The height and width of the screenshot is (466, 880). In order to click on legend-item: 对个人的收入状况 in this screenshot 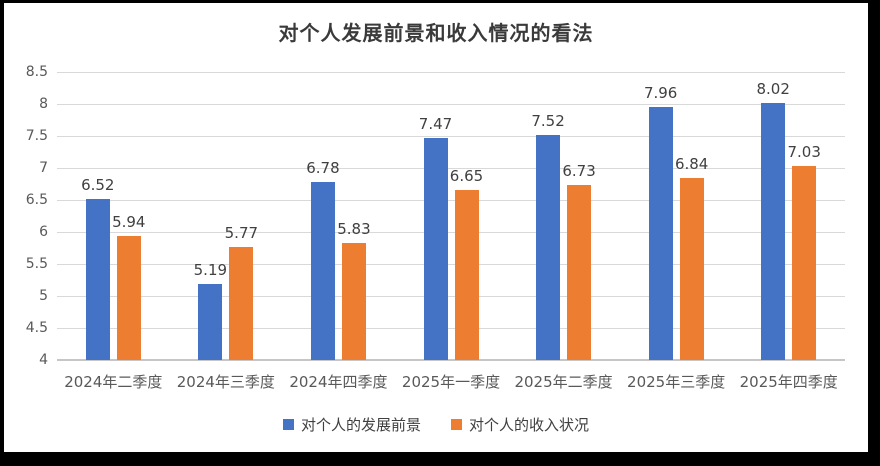, I will do `click(520, 424)`.